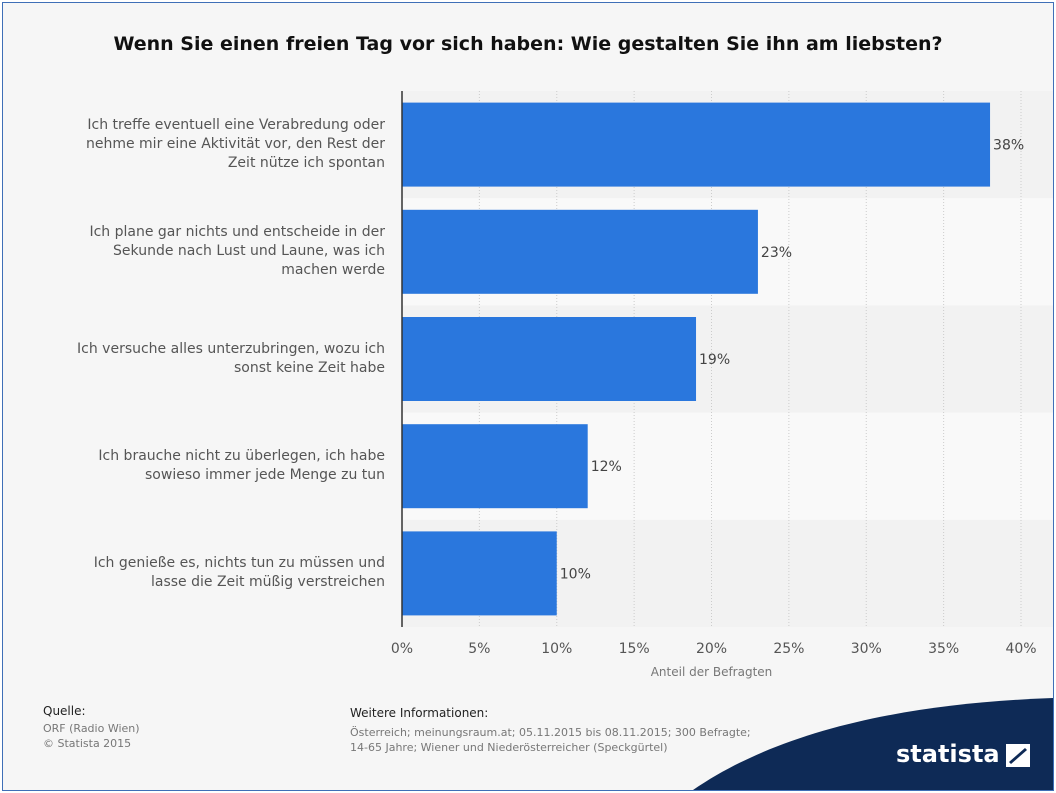  I want to click on logo-background, so click(873, 744).